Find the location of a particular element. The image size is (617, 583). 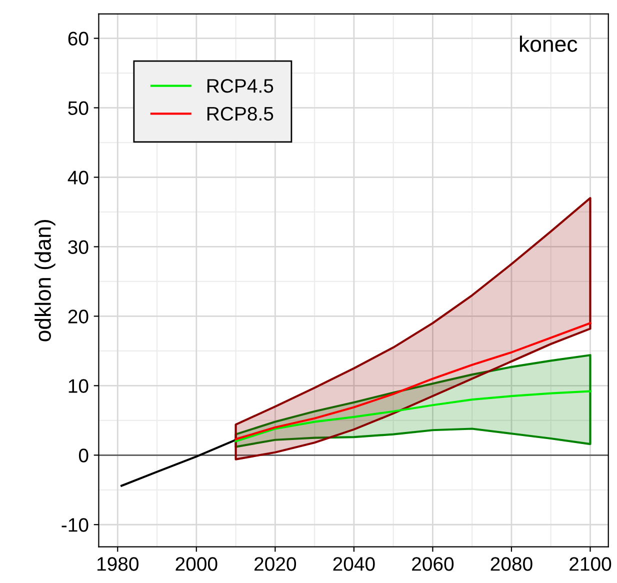

y-tick-label: 60 is located at coordinates (78, 39).